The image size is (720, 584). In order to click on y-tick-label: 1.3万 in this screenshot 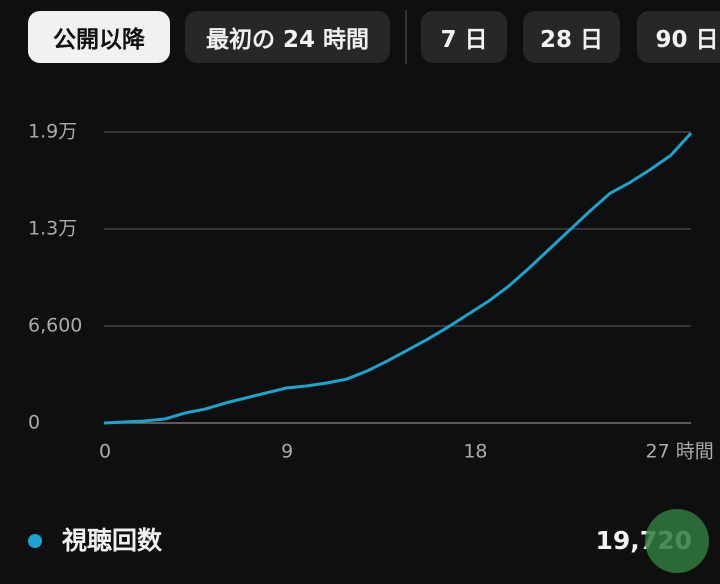, I will do `click(52, 229)`.